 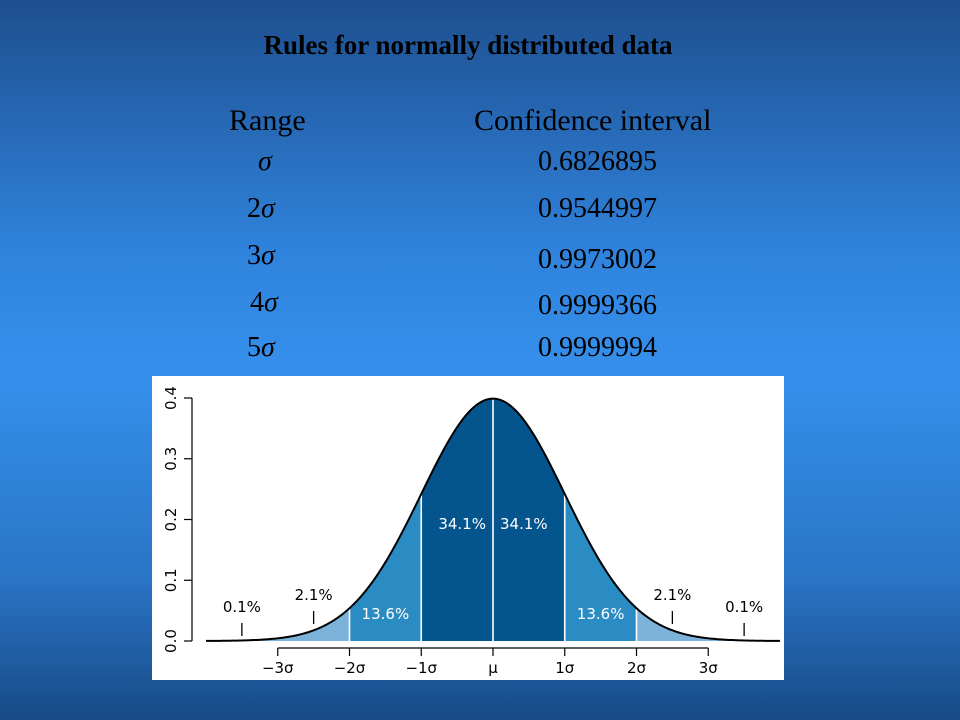 I want to click on x-tick-label: −2σ, so click(x=350, y=668).